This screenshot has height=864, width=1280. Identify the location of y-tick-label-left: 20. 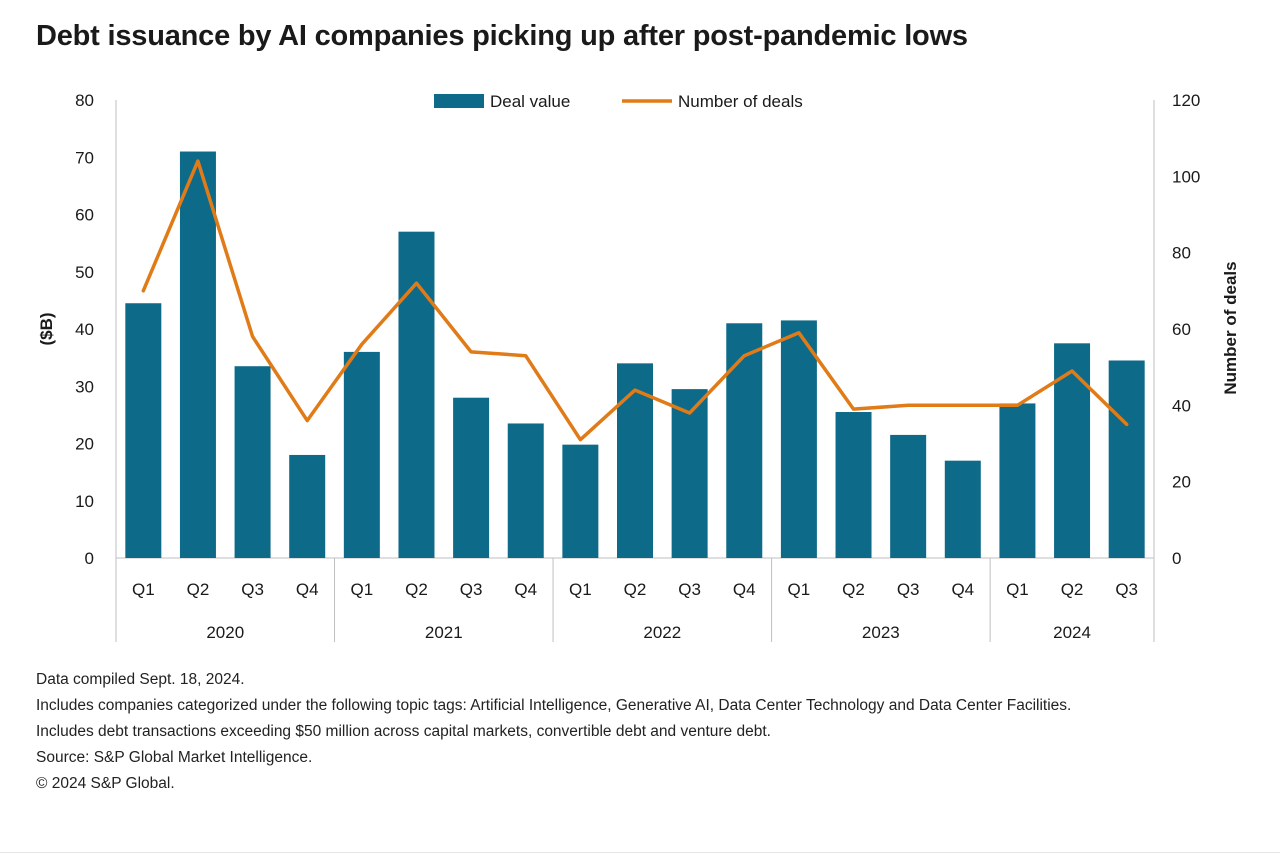
(84, 444).